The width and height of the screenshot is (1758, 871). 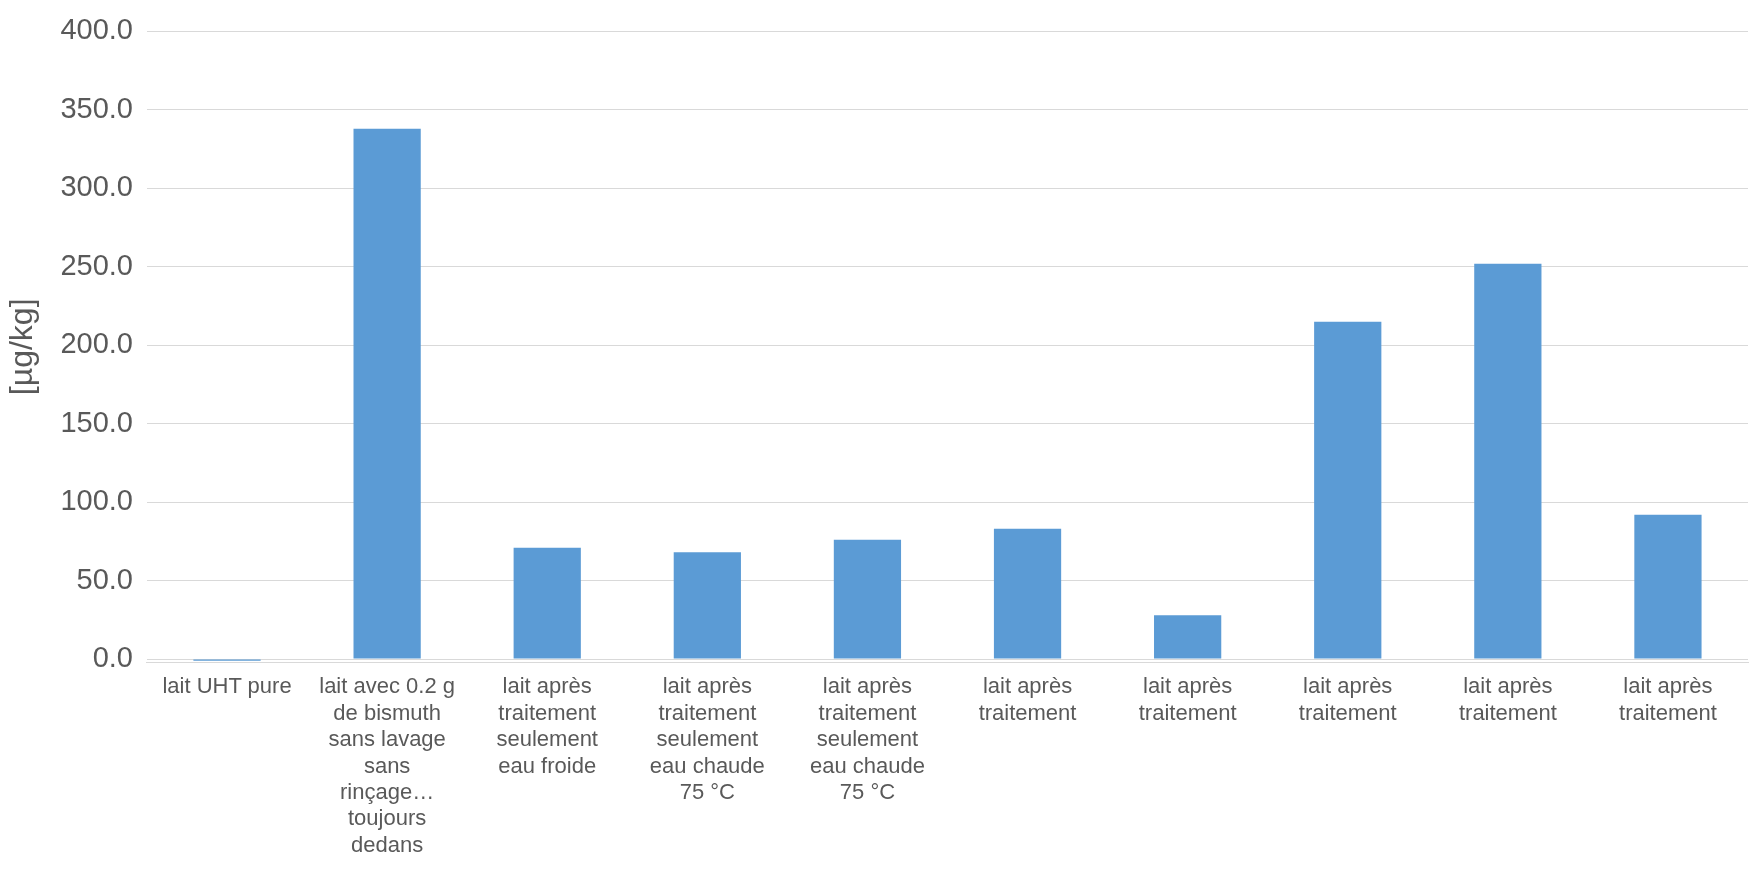 What do you see at coordinates (96, 186) in the screenshot?
I see `y-tick-label: 300.0` at bounding box center [96, 186].